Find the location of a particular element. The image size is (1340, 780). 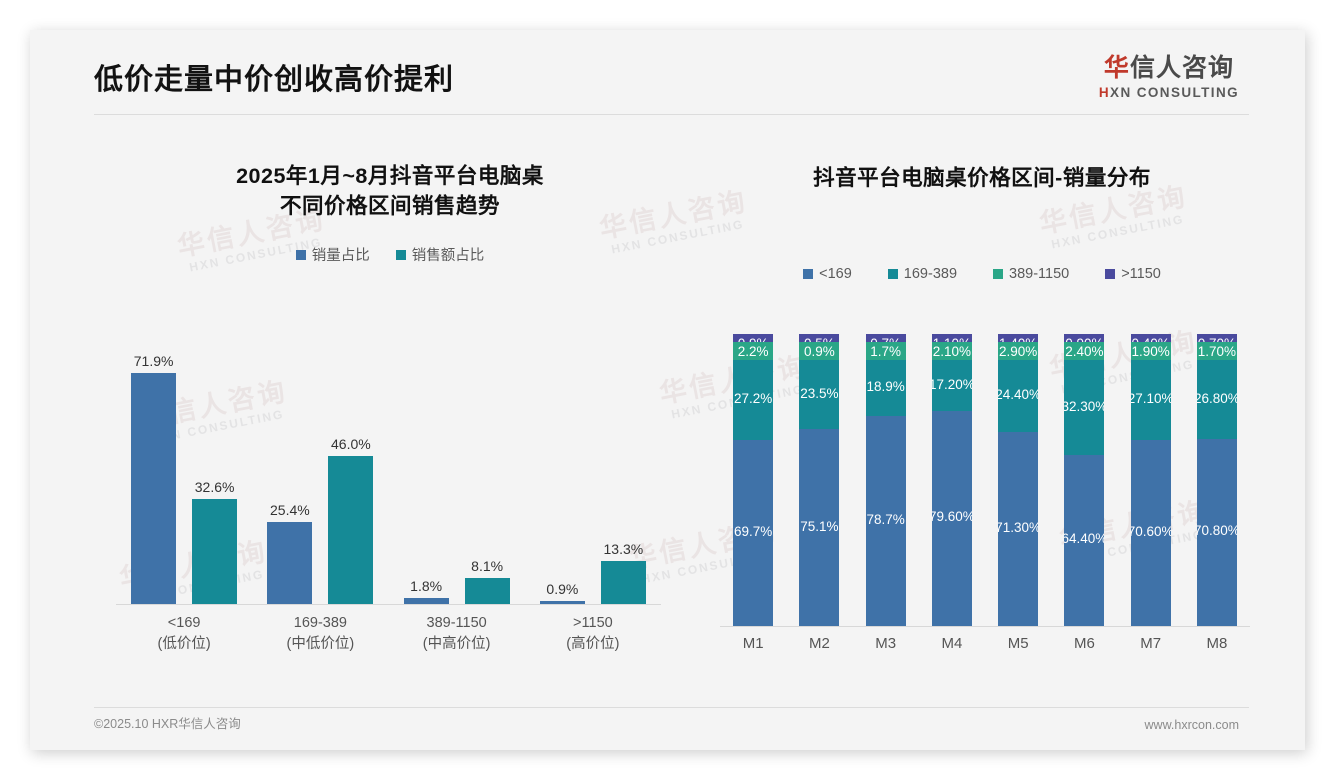

legend-item-high: >1150 is located at coordinates (1133, 274).